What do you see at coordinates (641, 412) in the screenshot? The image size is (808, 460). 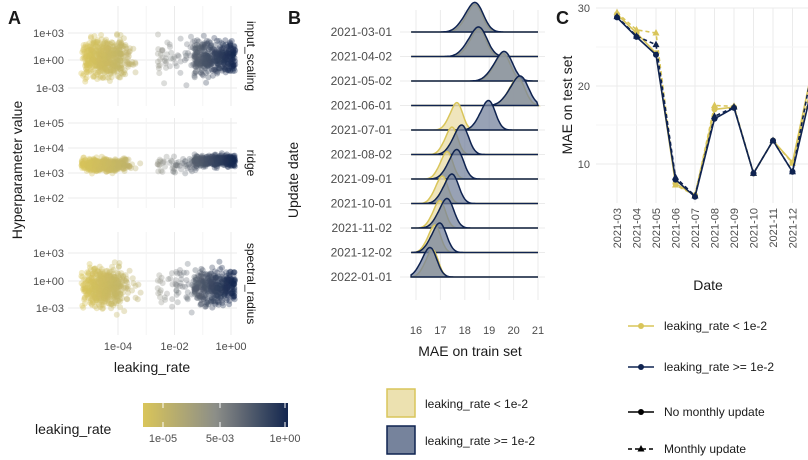 I see `legend-key-marker` at bounding box center [641, 412].